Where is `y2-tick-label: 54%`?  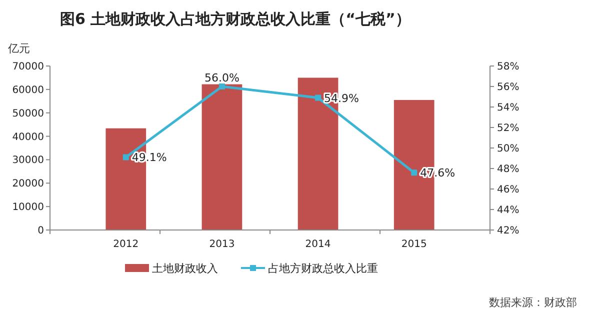 y2-tick-label: 54% is located at coordinates (508, 108).